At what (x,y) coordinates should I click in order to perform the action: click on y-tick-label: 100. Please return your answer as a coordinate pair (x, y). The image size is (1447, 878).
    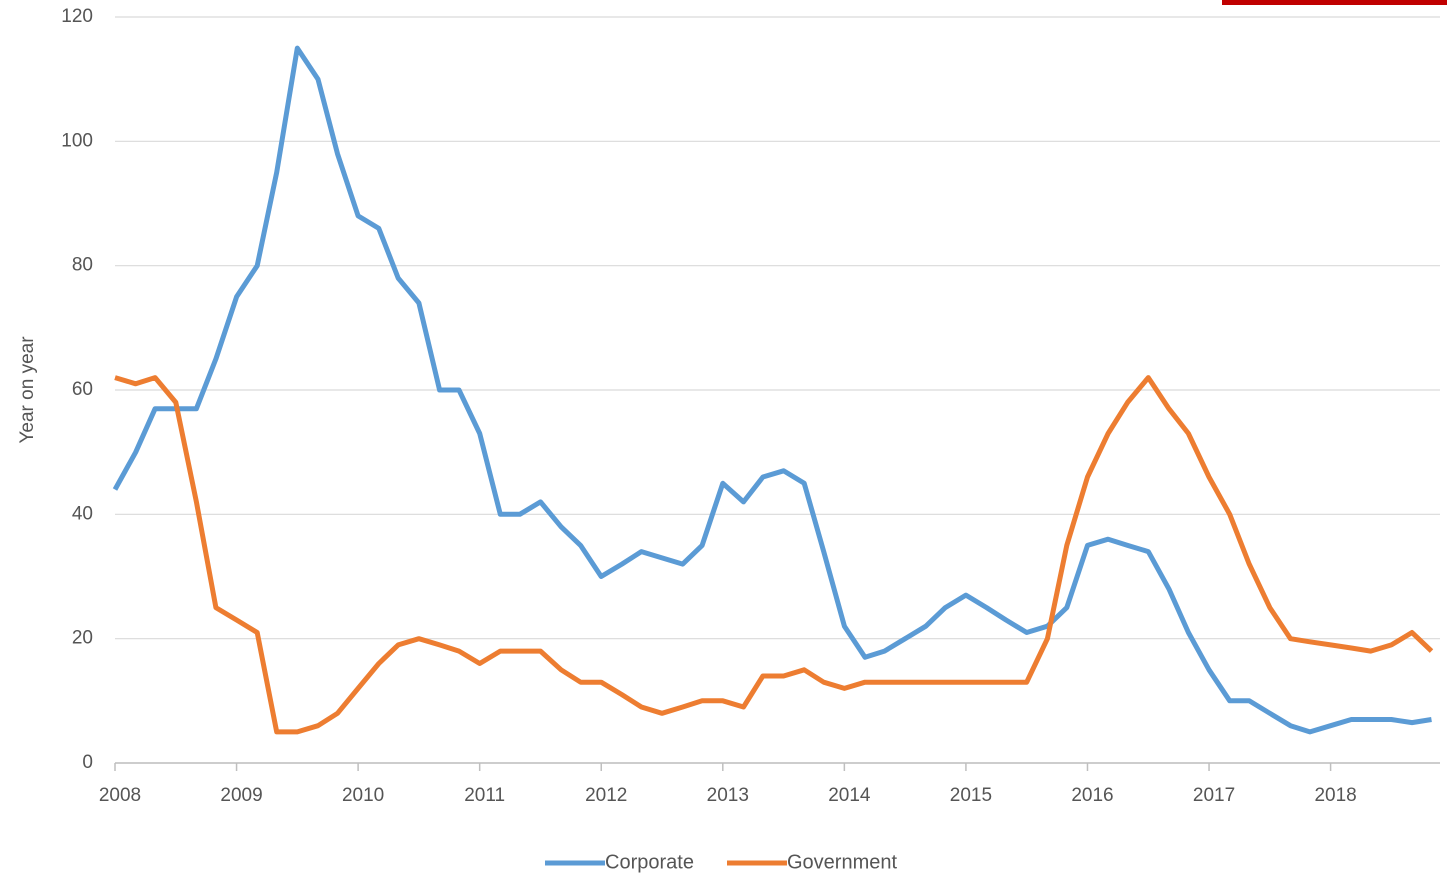
    Looking at the image, I should click on (77, 140).